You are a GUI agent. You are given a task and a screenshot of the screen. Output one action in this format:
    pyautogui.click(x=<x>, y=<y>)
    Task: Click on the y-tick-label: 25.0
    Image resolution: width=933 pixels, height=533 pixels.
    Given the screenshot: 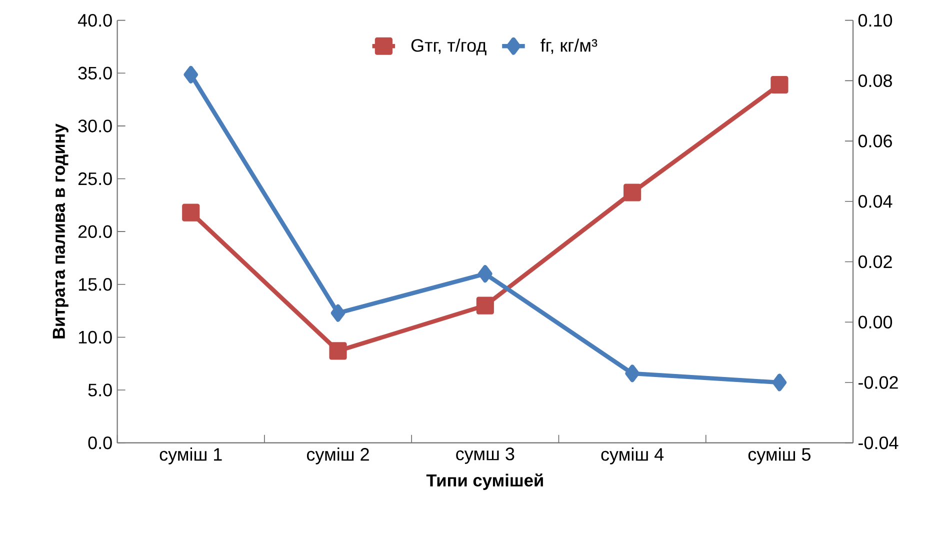 What is the action you would take?
    pyautogui.click(x=95, y=179)
    